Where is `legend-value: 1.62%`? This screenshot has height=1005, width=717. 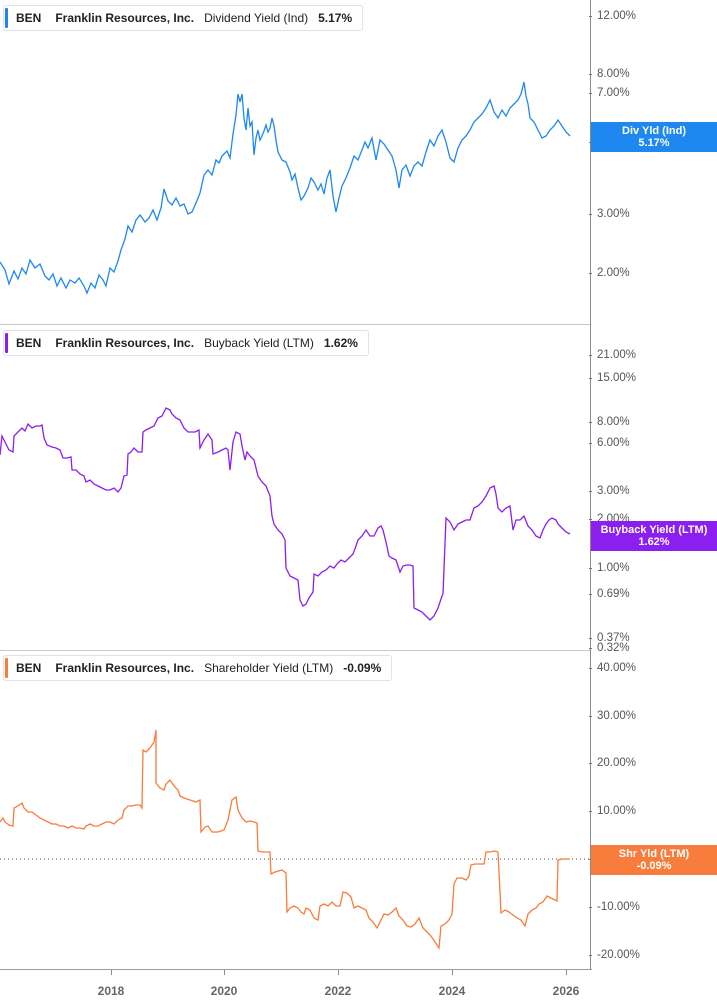
legend-value: 1.62% is located at coordinates (340, 343).